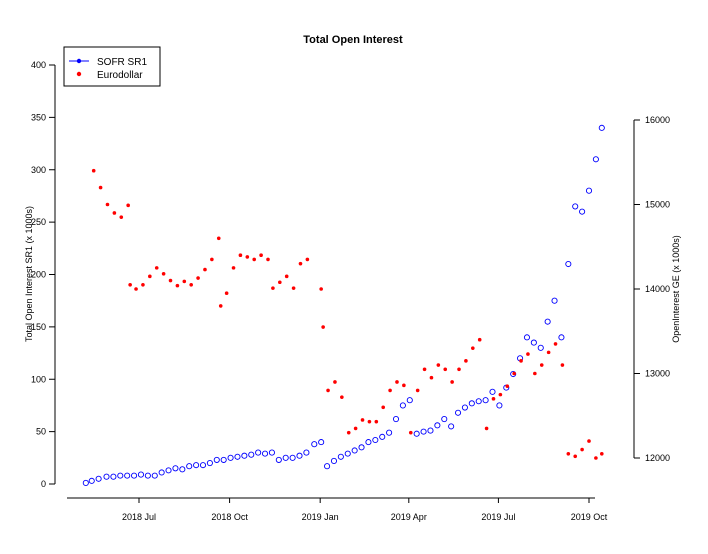 Image resolution: width=708 pixels, height=554 pixels. Describe the element at coordinates (43, 274) in the screenshot. I see `left-y-axis: 0 50 100 150 200 250 300 350 400` at that location.